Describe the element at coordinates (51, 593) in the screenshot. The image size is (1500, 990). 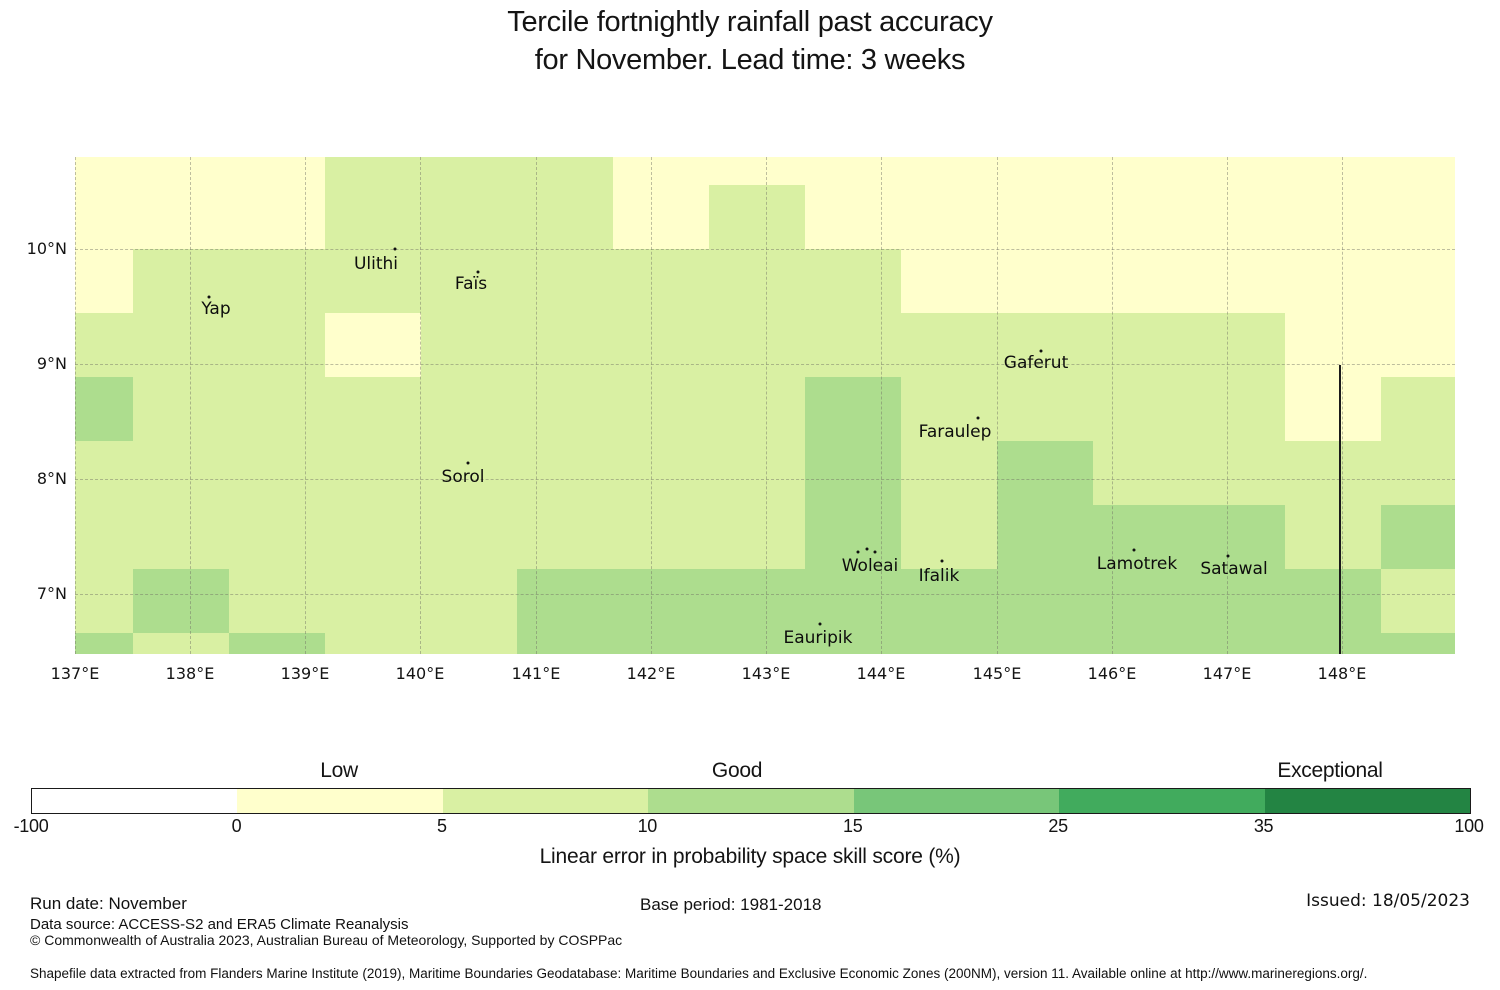
I see `y-tick-label: 7°N` at that location.